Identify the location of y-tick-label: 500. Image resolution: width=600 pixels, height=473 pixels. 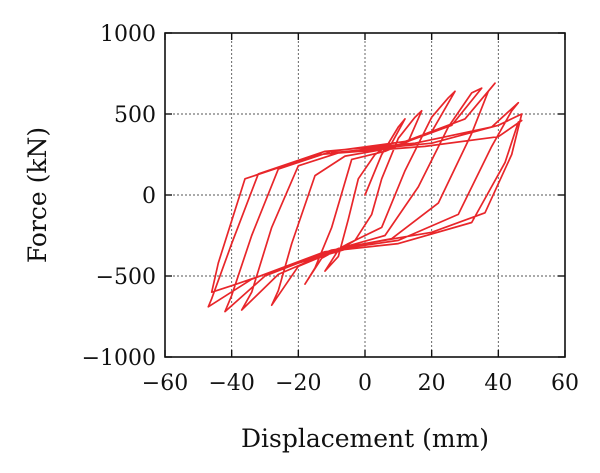
(135, 115).